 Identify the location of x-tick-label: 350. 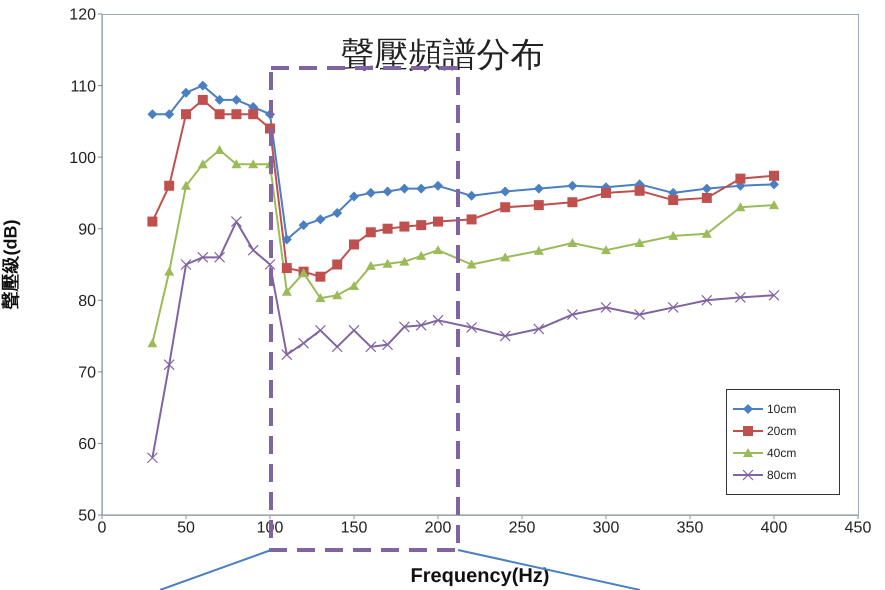
(690, 527).